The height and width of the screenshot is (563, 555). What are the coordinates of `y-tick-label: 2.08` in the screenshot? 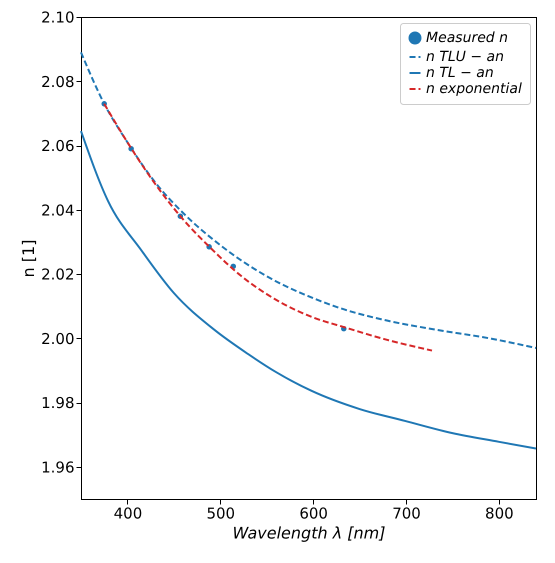 It's located at (57, 81).